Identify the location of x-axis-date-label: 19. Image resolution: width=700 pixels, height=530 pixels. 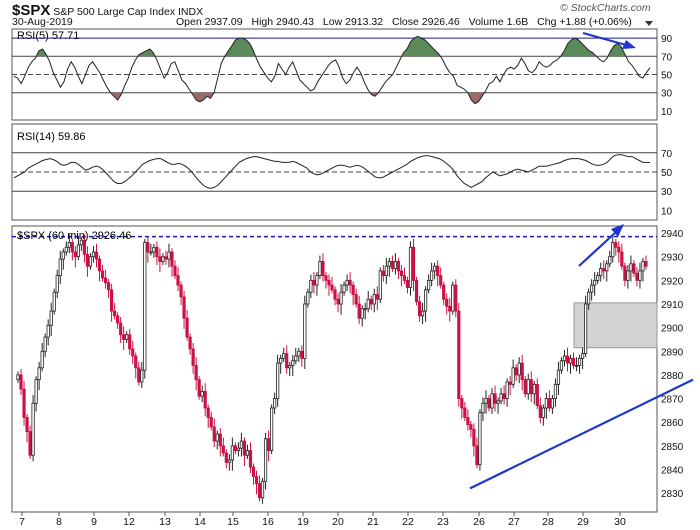
(303, 522).